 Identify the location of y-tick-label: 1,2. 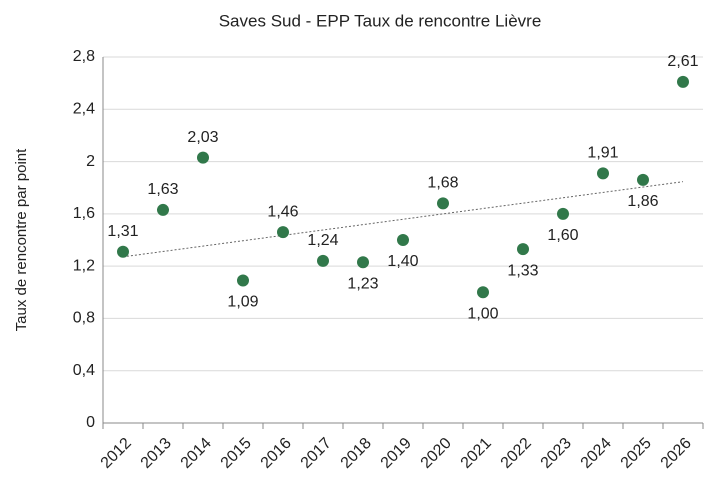
(84, 265).